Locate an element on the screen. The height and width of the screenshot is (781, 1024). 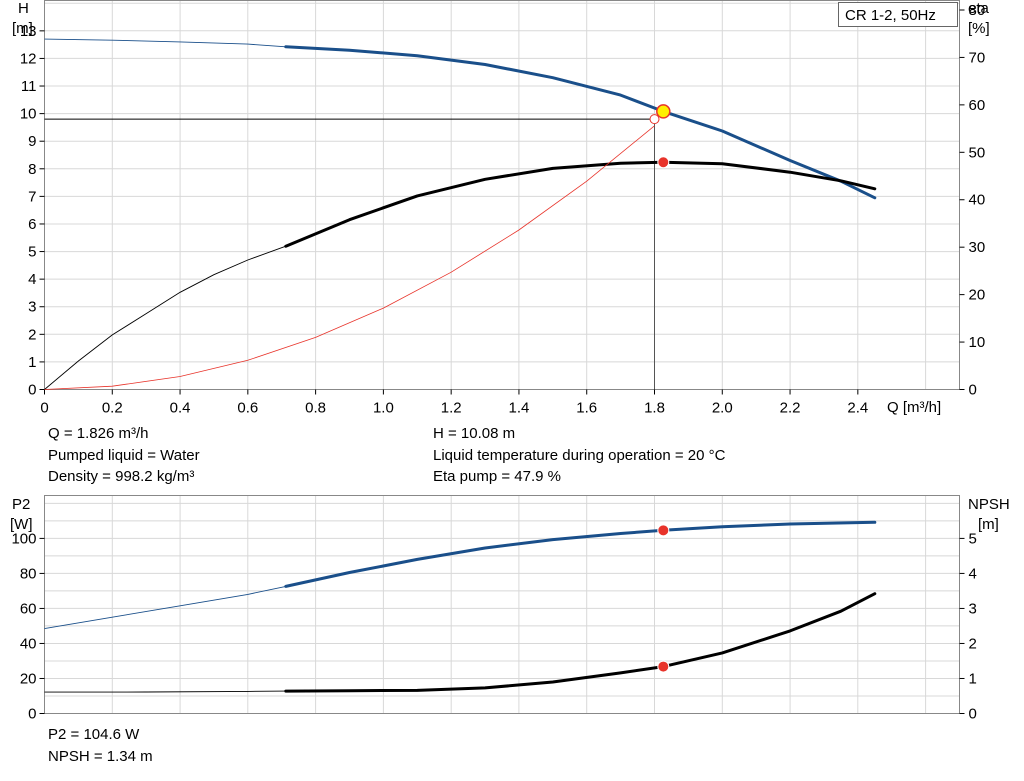
info-density: Density = 998.2 kg/m³ is located at coordinates (121, 476).